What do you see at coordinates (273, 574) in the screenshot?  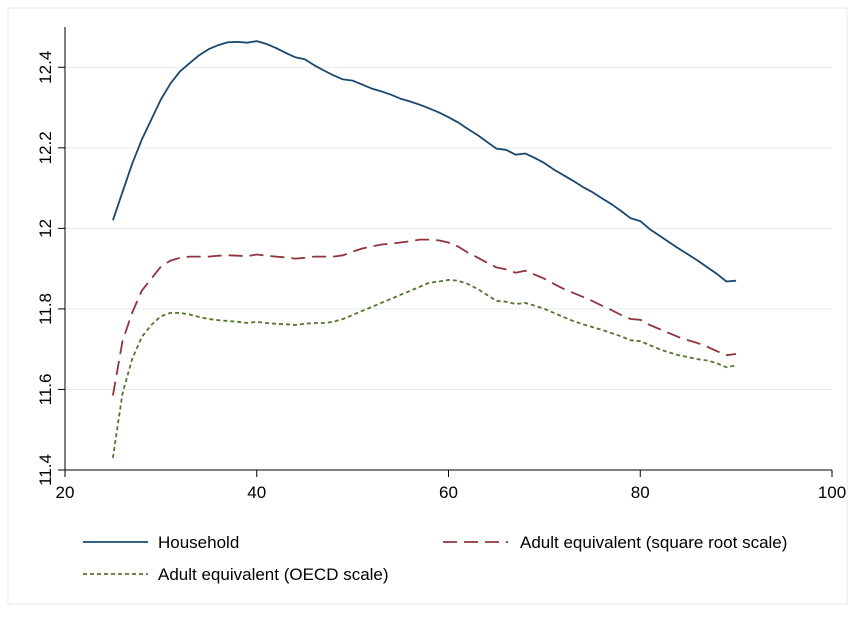 I see `legend-label-oecd: Adult equivalent (OECD scale)` at bounding box center [273, 574].